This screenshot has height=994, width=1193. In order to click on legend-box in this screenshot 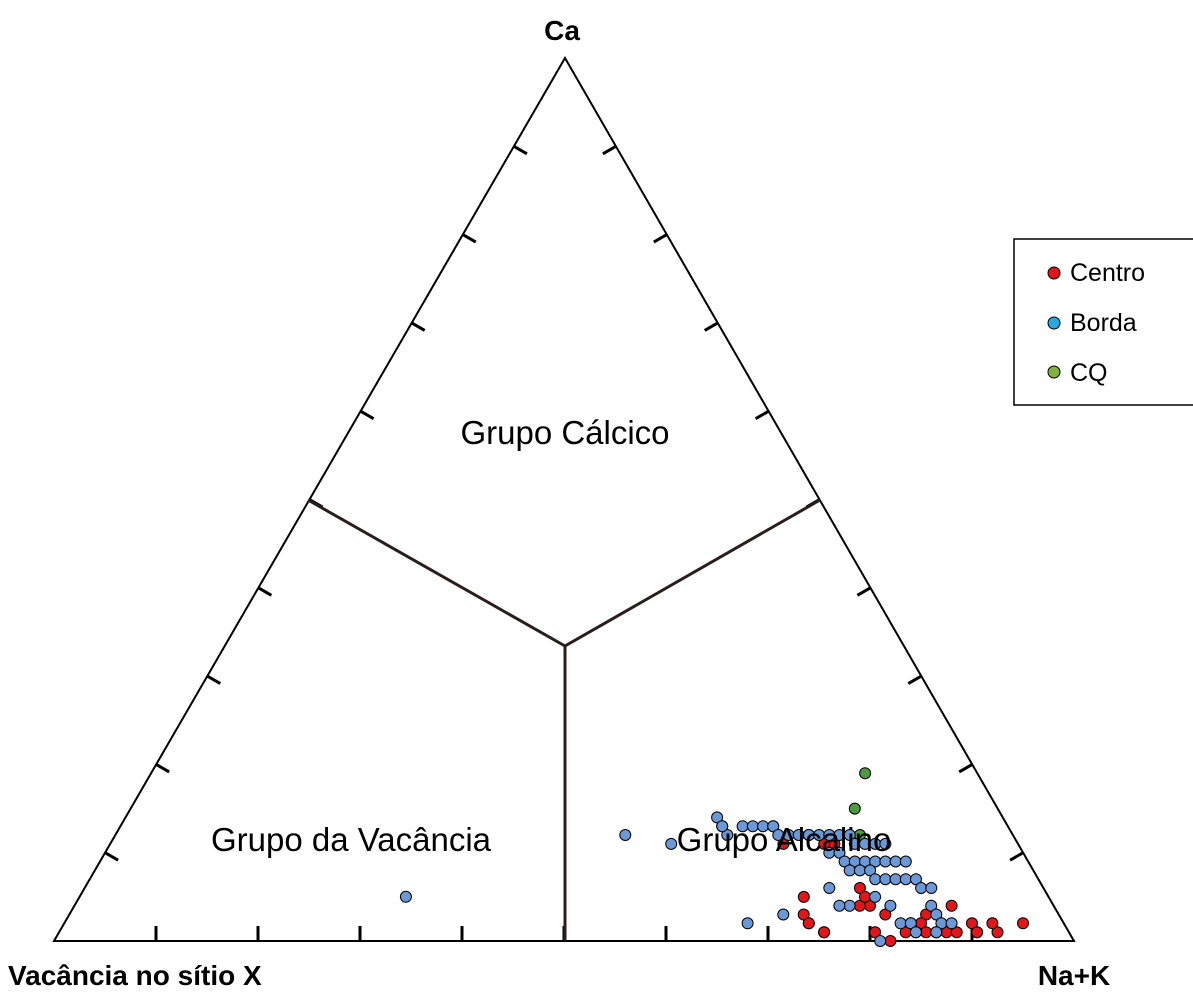, I will do `click(1103, 322)`.